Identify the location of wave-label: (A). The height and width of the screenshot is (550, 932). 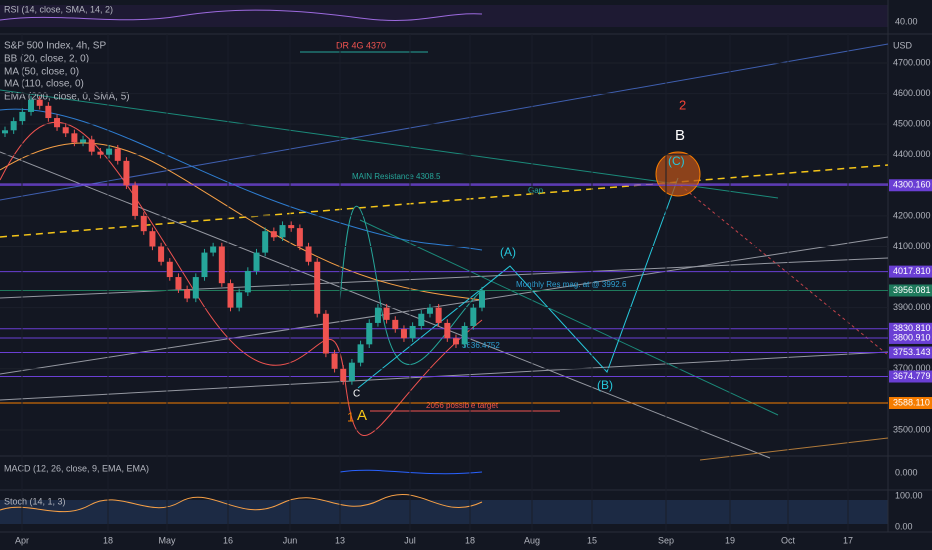
(508, 252).